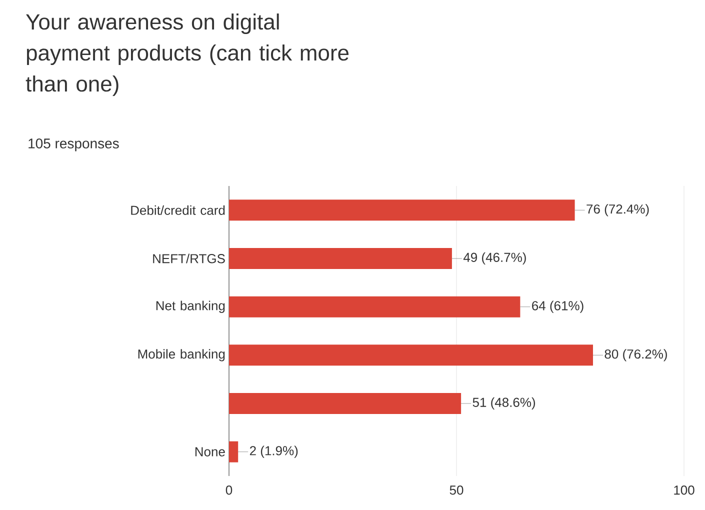 This screenshot has width=705, height=510. I want to click on text: 105 responses, so click(73, 145).